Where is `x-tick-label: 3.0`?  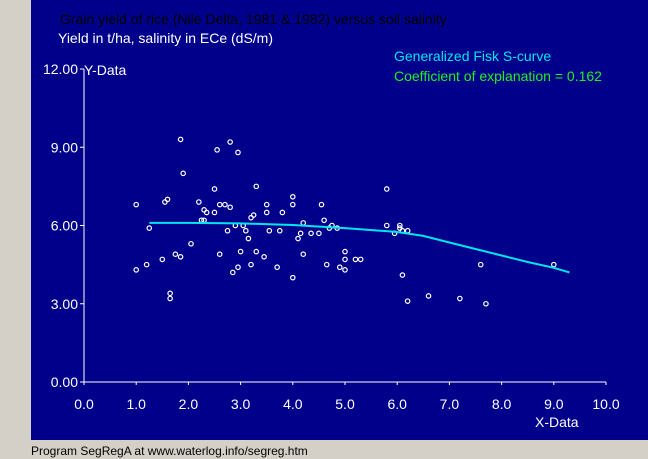
x-tick-label: 3.0 is located at coordinates (241, 404).